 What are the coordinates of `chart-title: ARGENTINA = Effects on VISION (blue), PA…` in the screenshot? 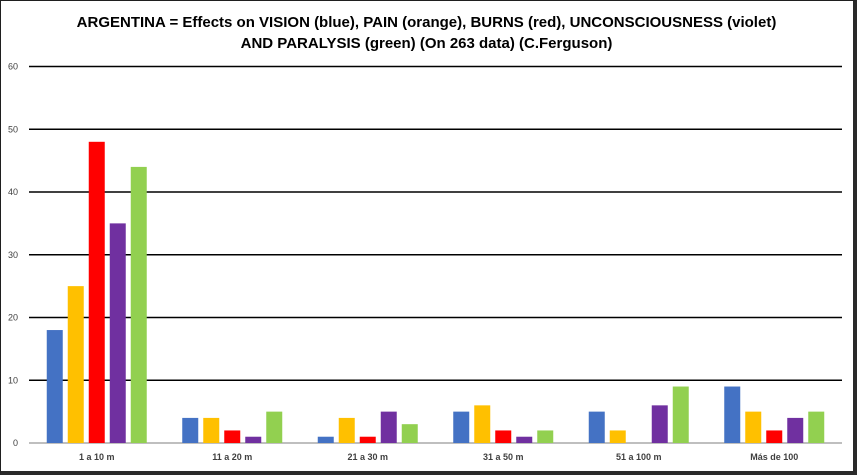 It's located at (426, 33).